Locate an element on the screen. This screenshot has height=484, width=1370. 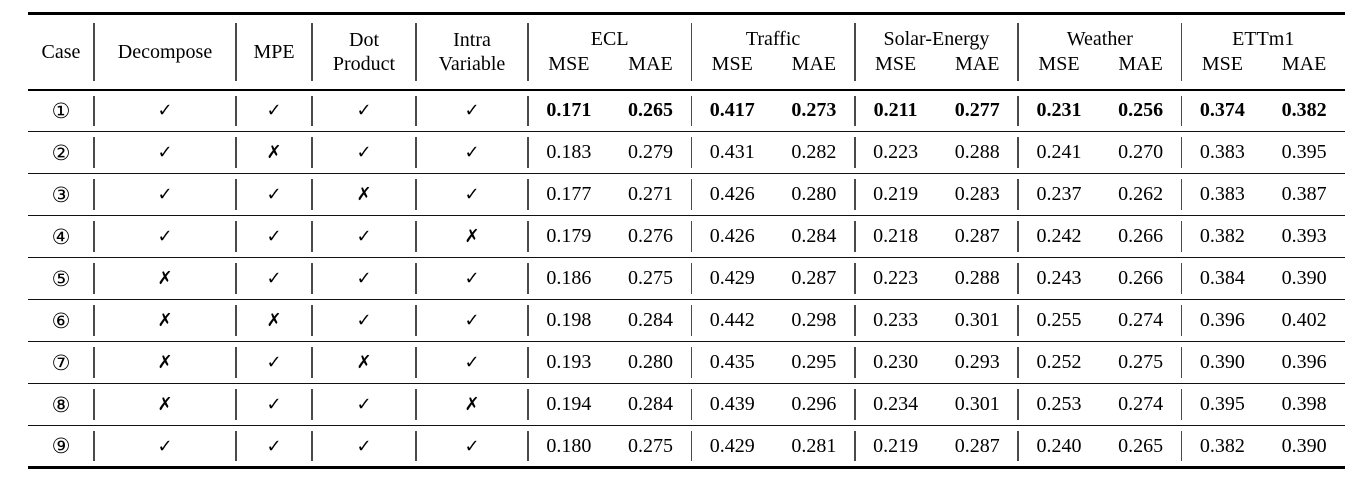
group-header-ettm1: ETTm1 MSE MAE is located at coordinates (1263, 52).